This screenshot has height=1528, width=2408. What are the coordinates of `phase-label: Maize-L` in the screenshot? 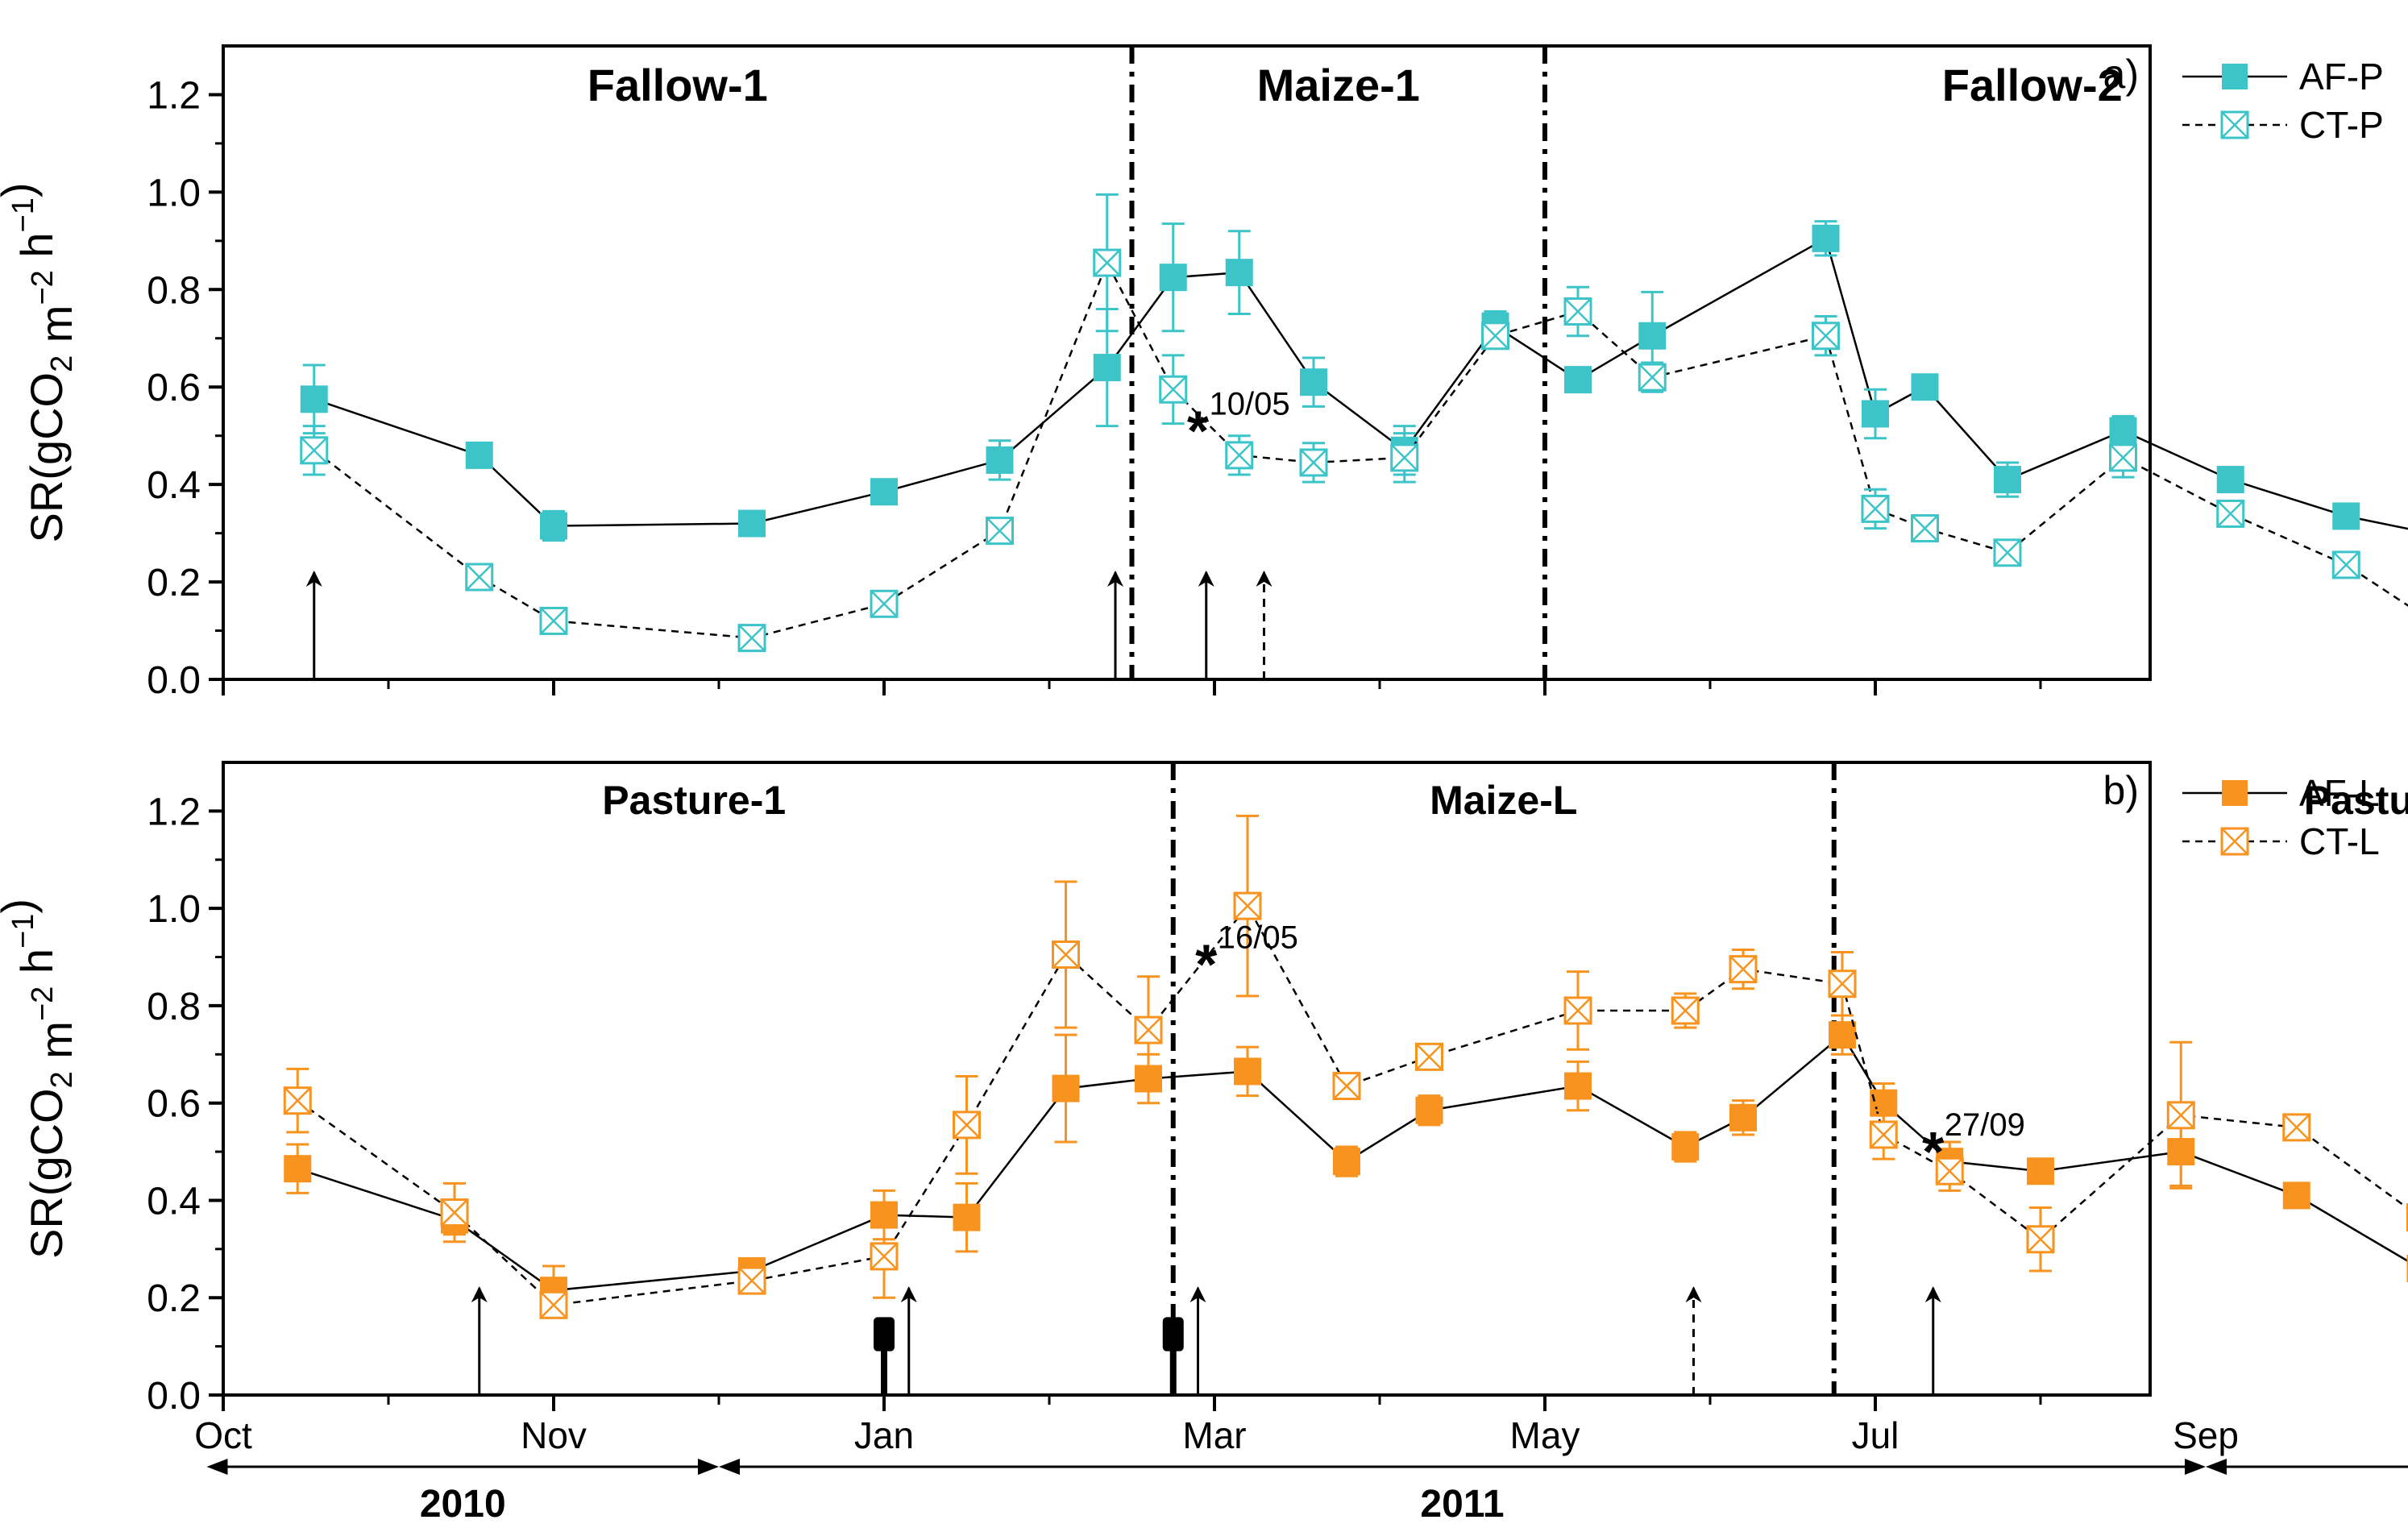 It's located at (1504, 800).